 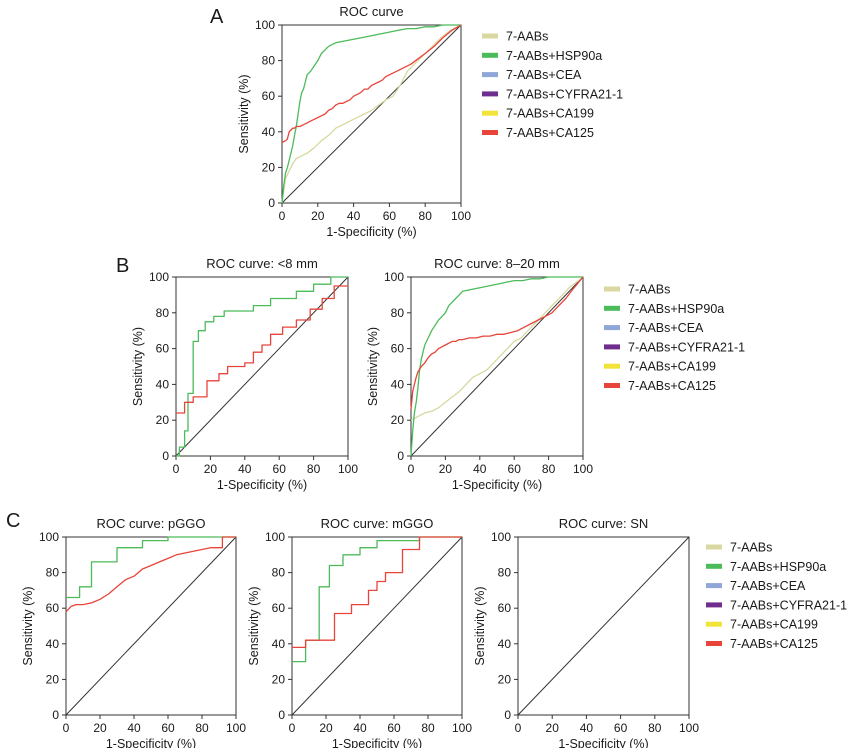 What do you see at coordinates (377, 523) in the screenshot?
I see `chart-title: ROC curve: mGGO` at bounding box center [377, 523].